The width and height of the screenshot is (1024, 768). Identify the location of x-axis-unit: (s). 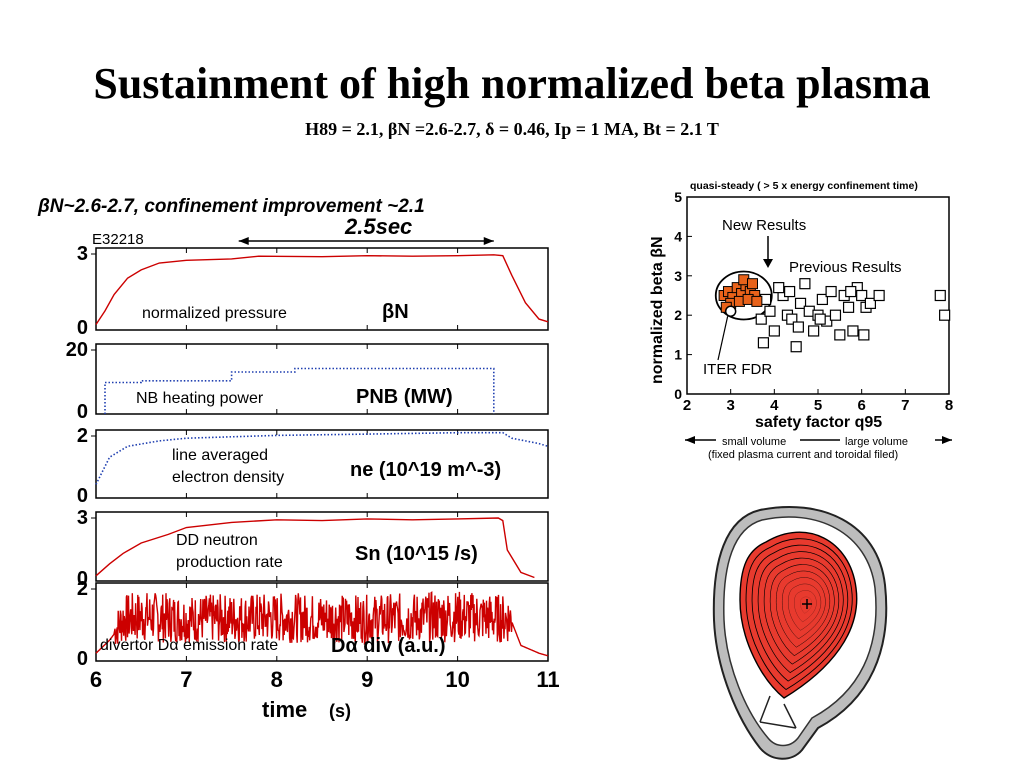
(340, 711).